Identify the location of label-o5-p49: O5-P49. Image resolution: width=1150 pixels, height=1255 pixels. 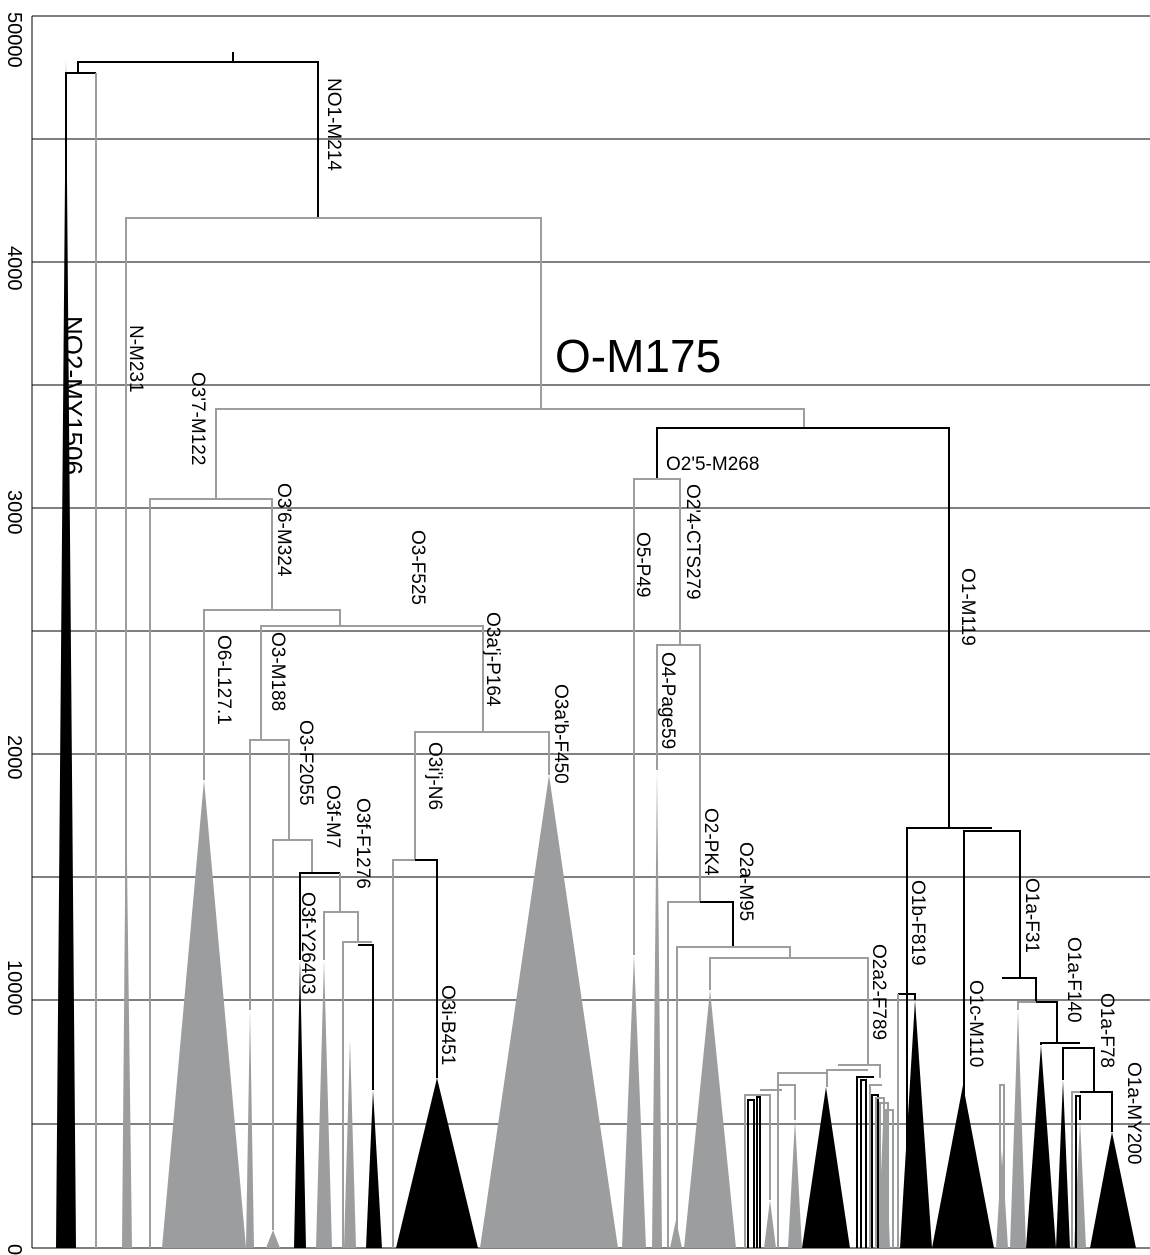
(642, 564).